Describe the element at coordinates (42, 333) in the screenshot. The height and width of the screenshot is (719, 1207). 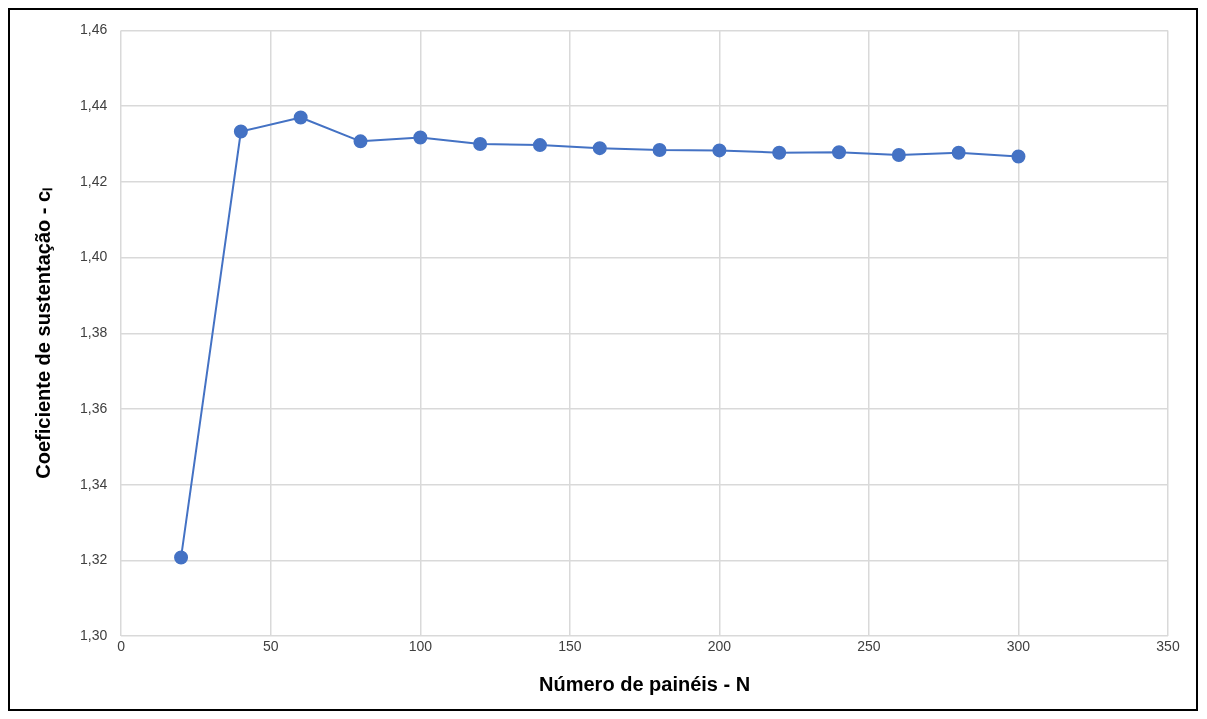
I see `y-axis-title: Coeficiente de sustentação - cₗ` at that location.